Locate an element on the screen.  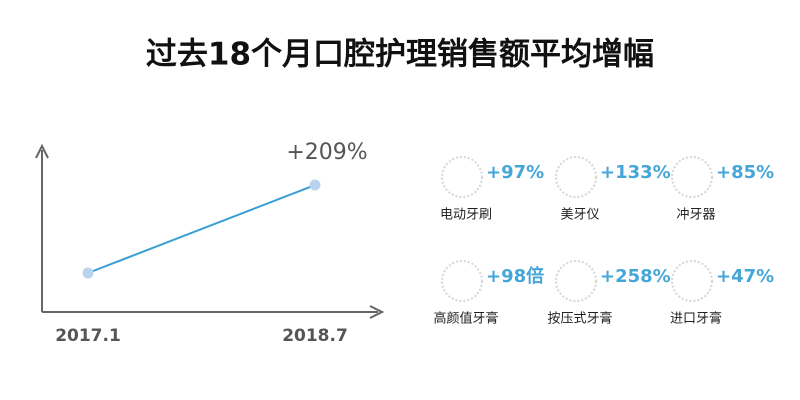
growth: +47% is located at coordinates (745, 276).